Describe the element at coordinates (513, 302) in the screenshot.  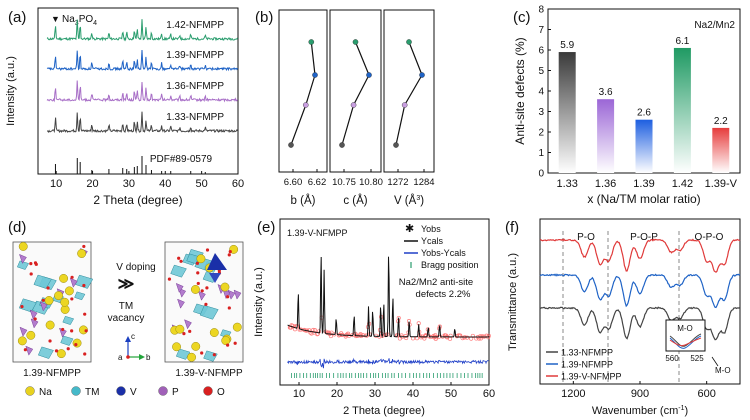
I see `panel-f-ylabel: Transmittance (a.u.)` at that location.